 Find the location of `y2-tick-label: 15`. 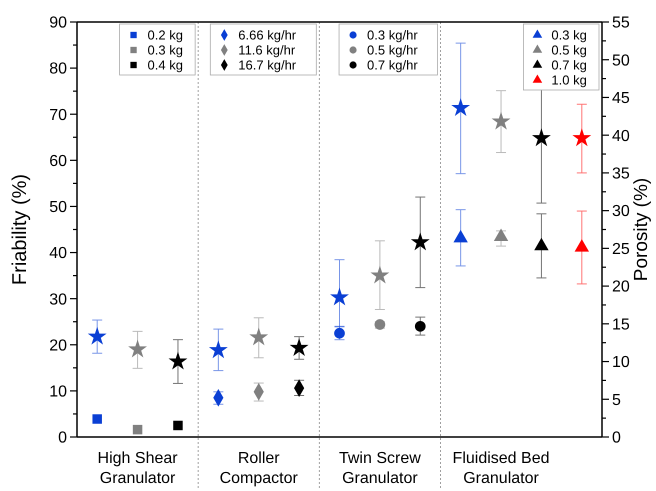

y2-tick-label: 15 is located at coordinates (621, 325).